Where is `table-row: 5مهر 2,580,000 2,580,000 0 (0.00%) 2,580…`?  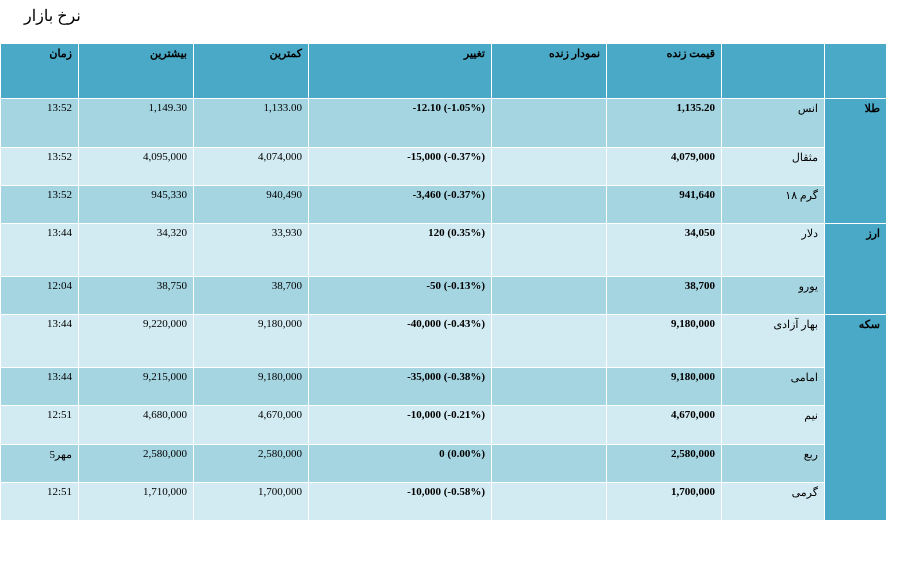
table-row: 5مهر 2,580,000 2,580,000 0 (0.00%) 2,580… is located at coordinates (443, 463).